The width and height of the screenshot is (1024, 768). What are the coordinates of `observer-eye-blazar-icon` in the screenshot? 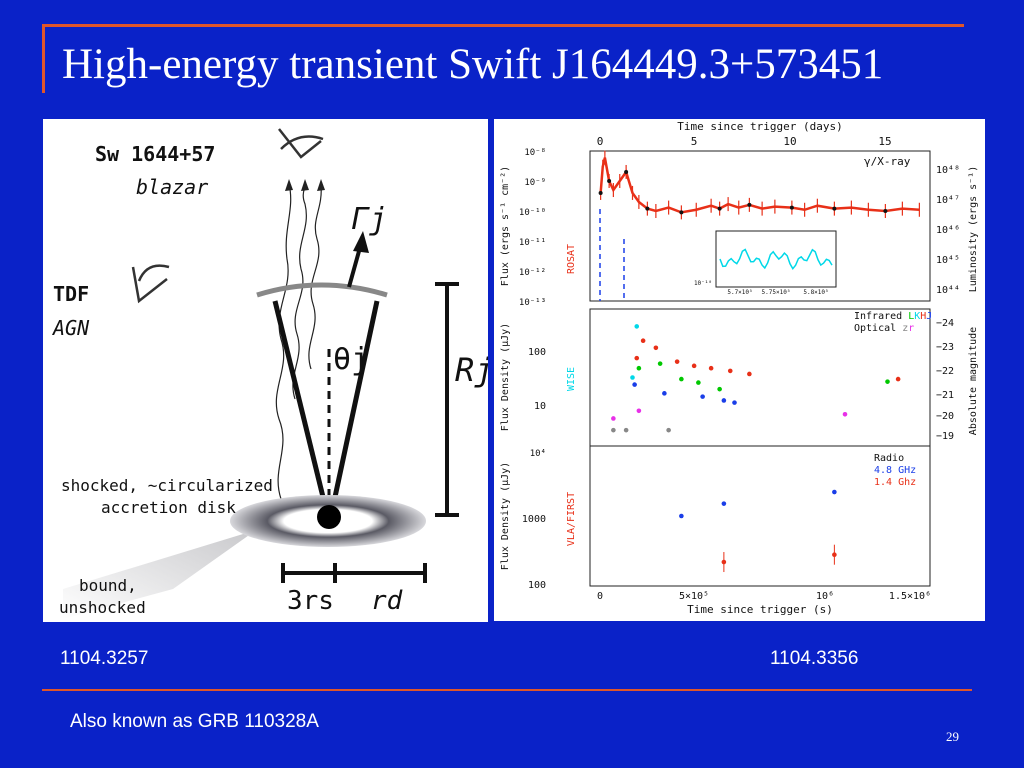 It's located at (301, 143).